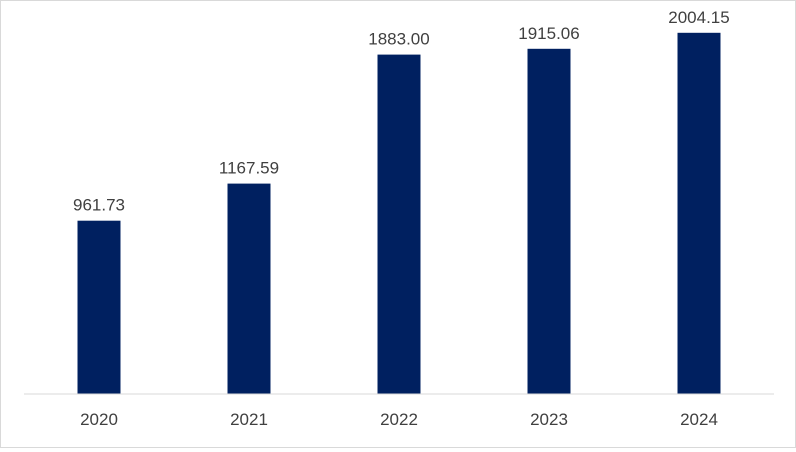 The height and width of the screenshot is (452, 796). I want to click on x-tick-label-2023: 2023, so click(549, 419).